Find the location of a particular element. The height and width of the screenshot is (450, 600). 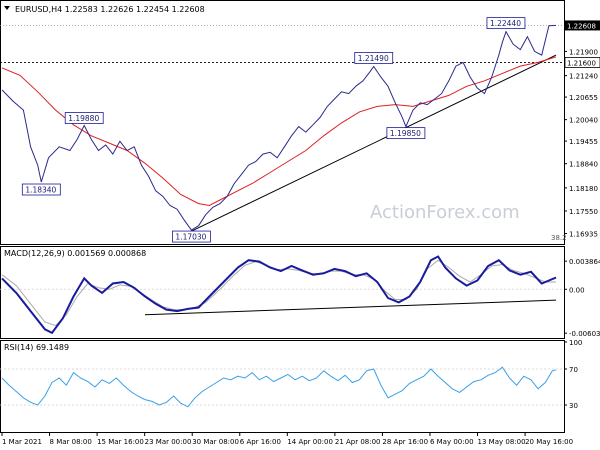

price-annotation-label: 1.17030 is located at coordinates (190, 237).